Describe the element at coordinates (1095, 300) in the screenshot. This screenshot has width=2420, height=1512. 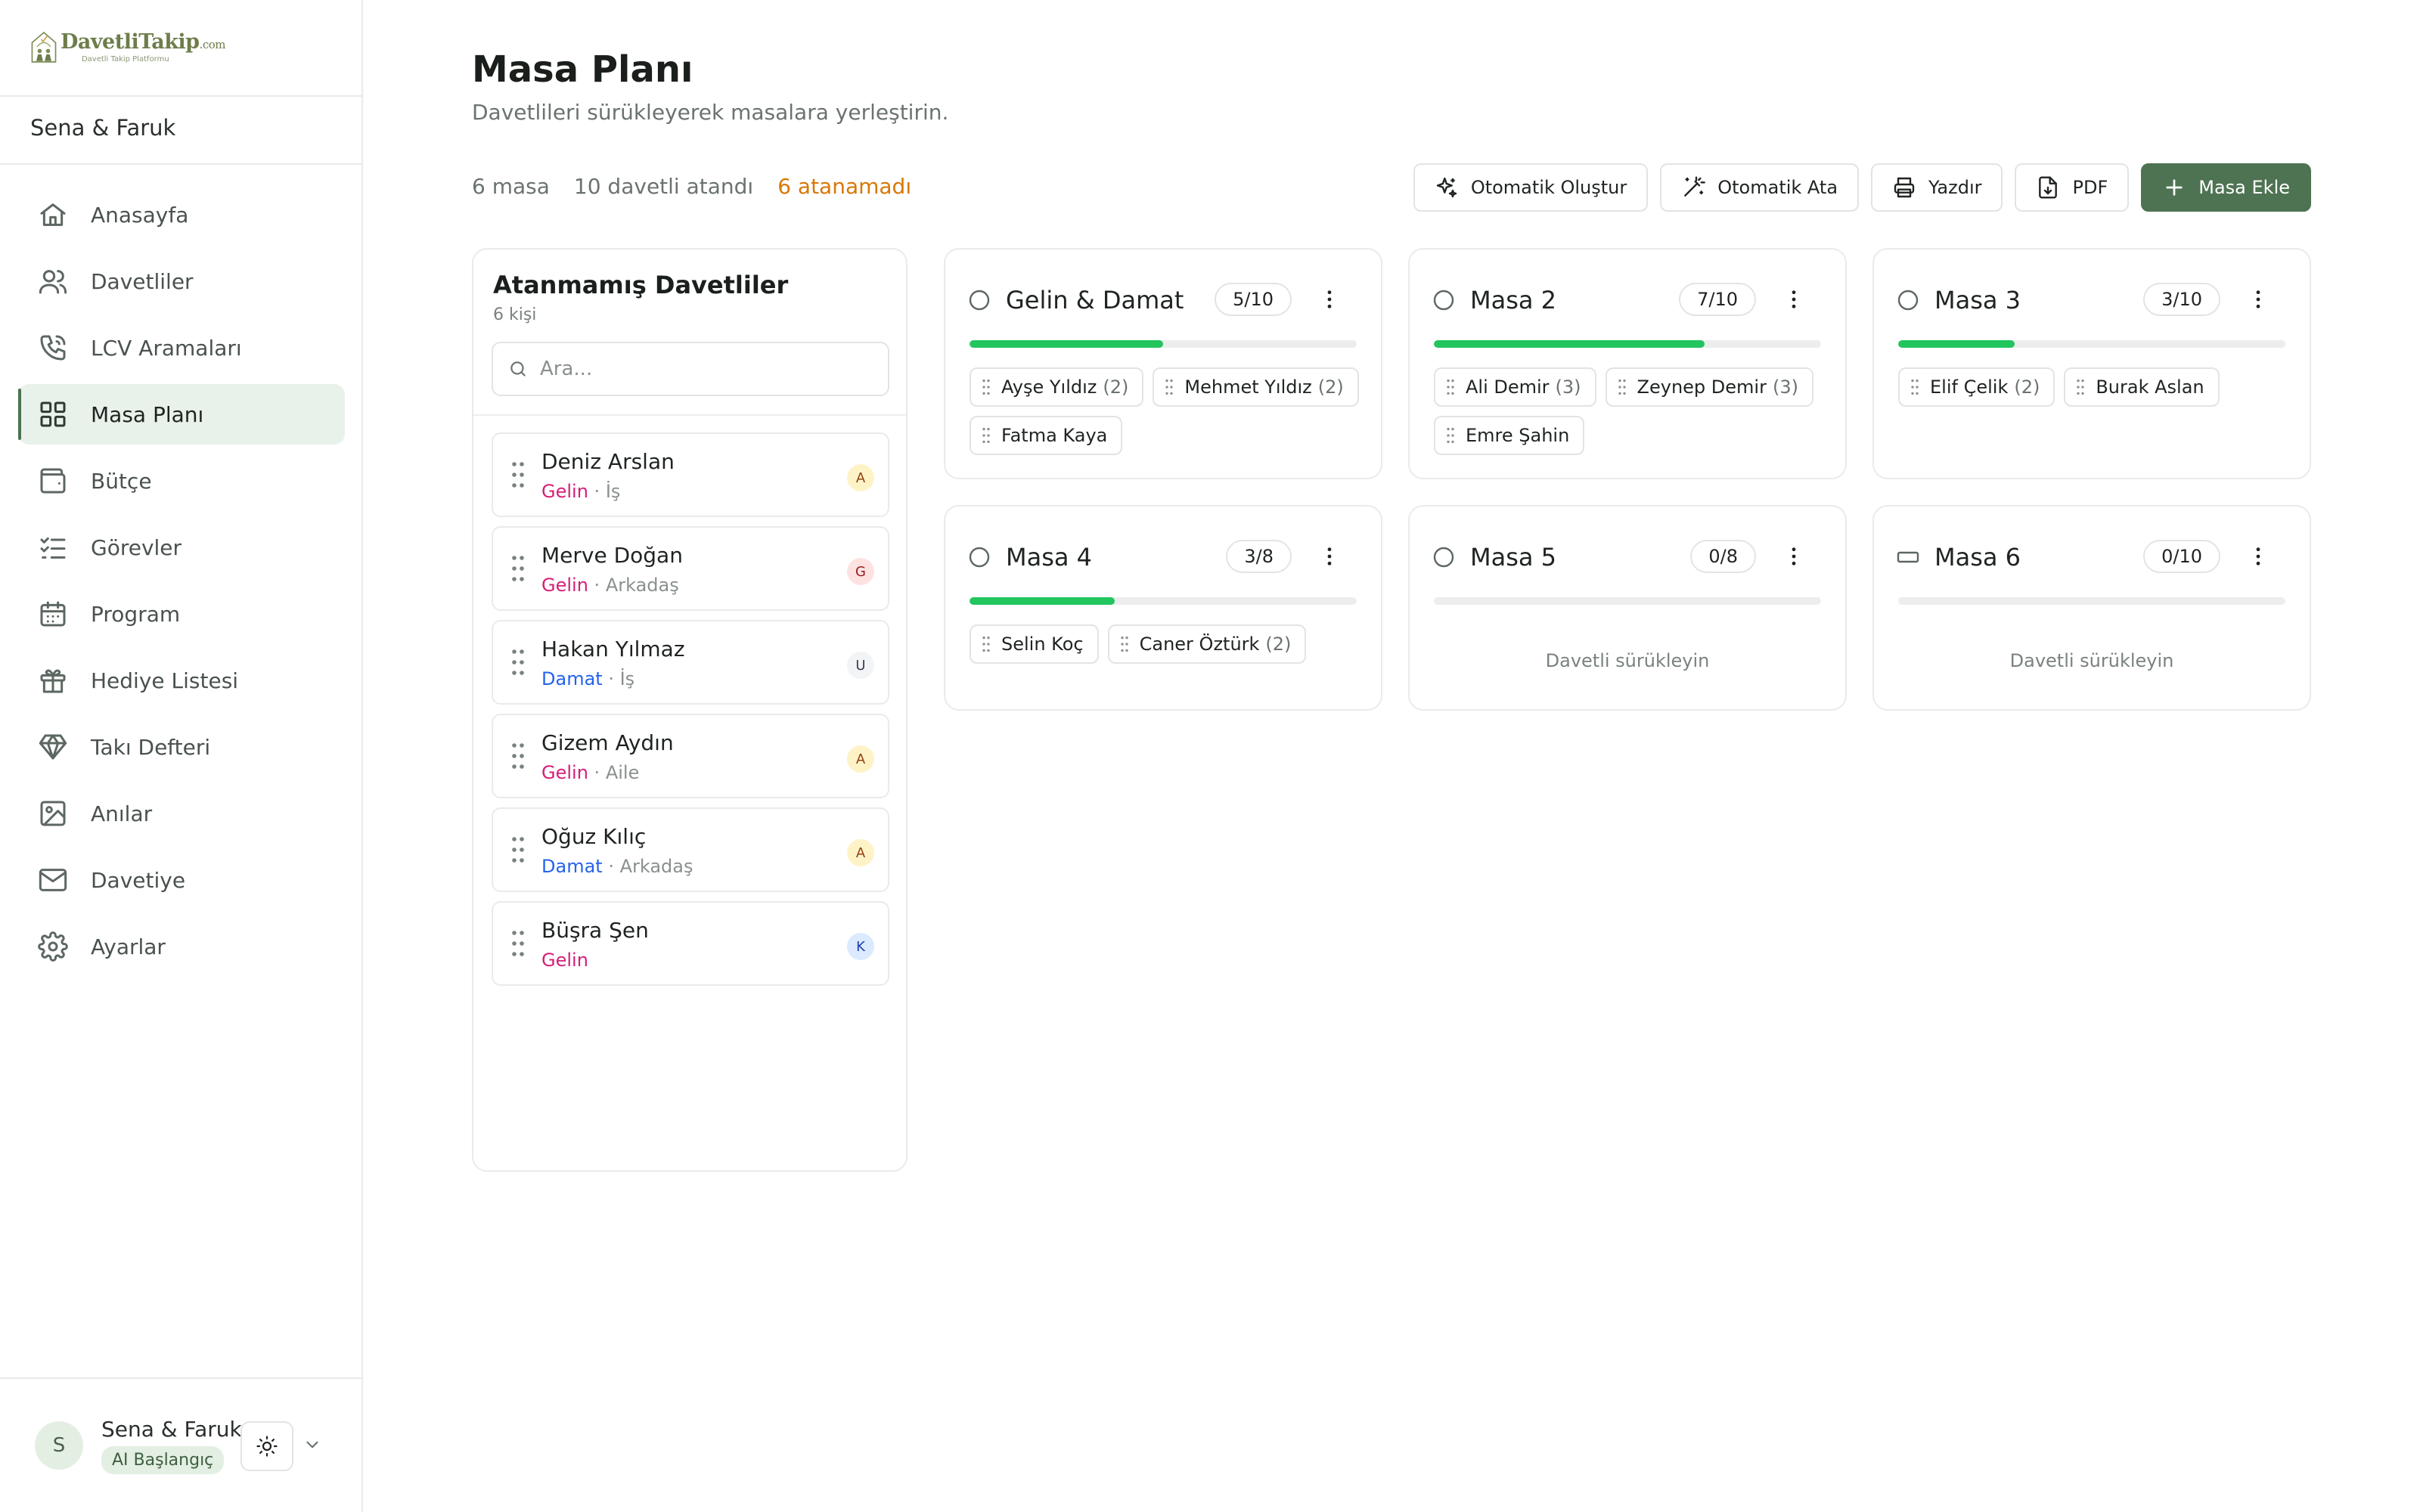
I see `table-name: Gelin & Damat` at that location.